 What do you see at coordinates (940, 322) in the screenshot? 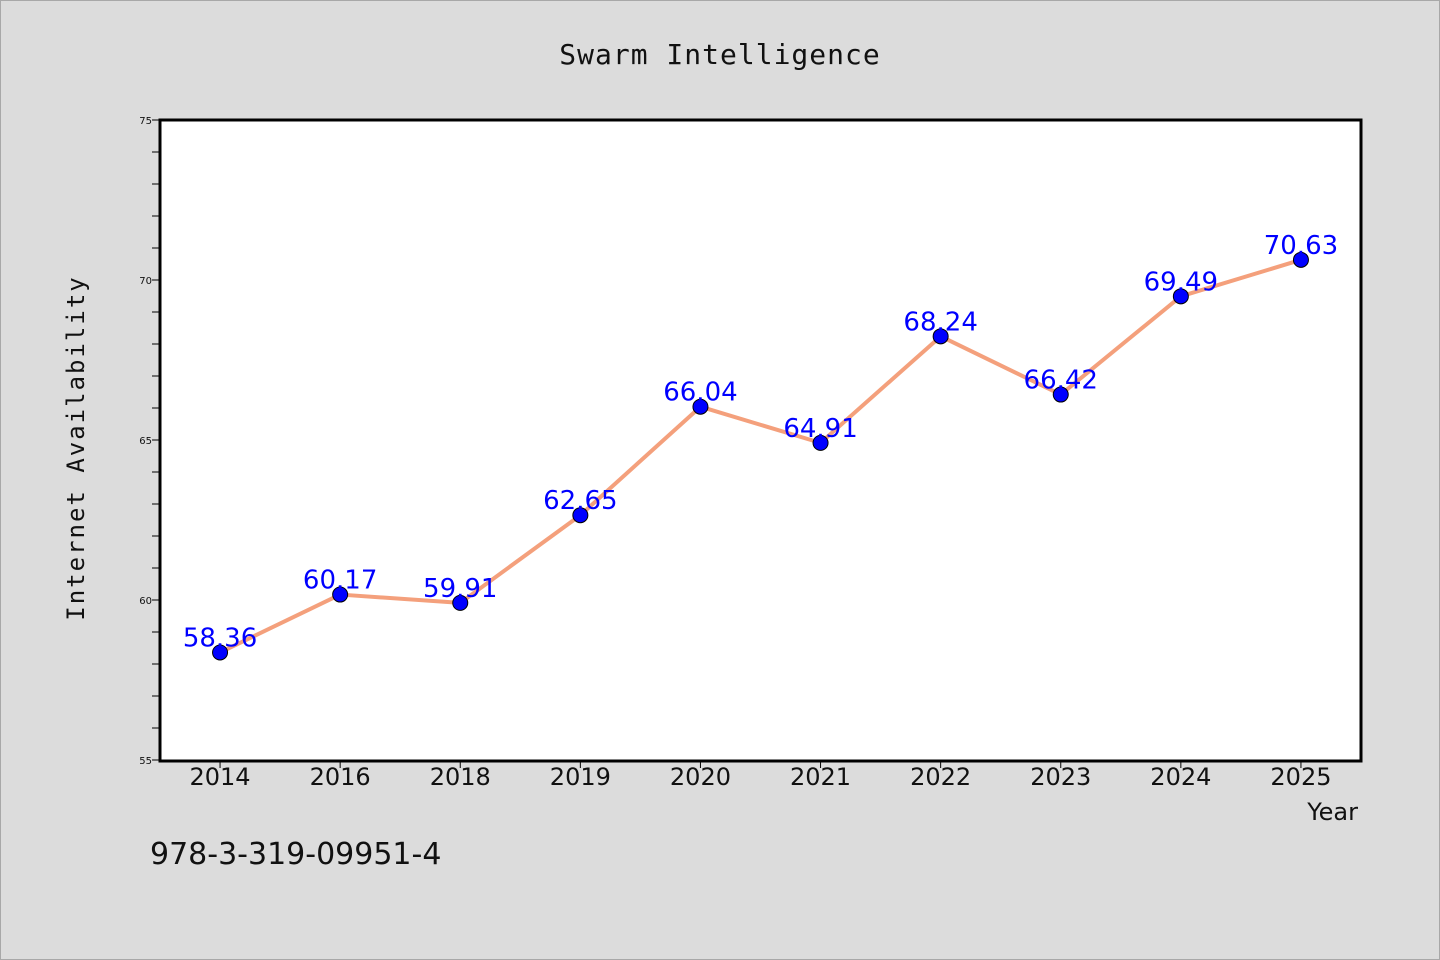
I see `data-label: 68.24` at bounding box center [940, 322].